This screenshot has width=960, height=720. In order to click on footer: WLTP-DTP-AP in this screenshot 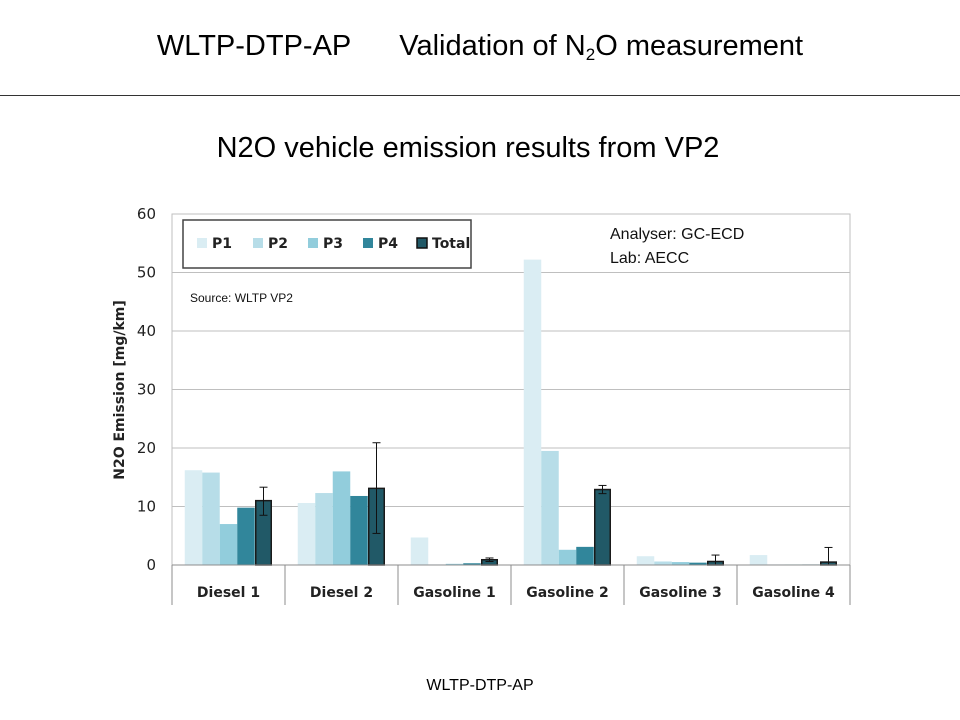, I will do `click(480, 685)`.